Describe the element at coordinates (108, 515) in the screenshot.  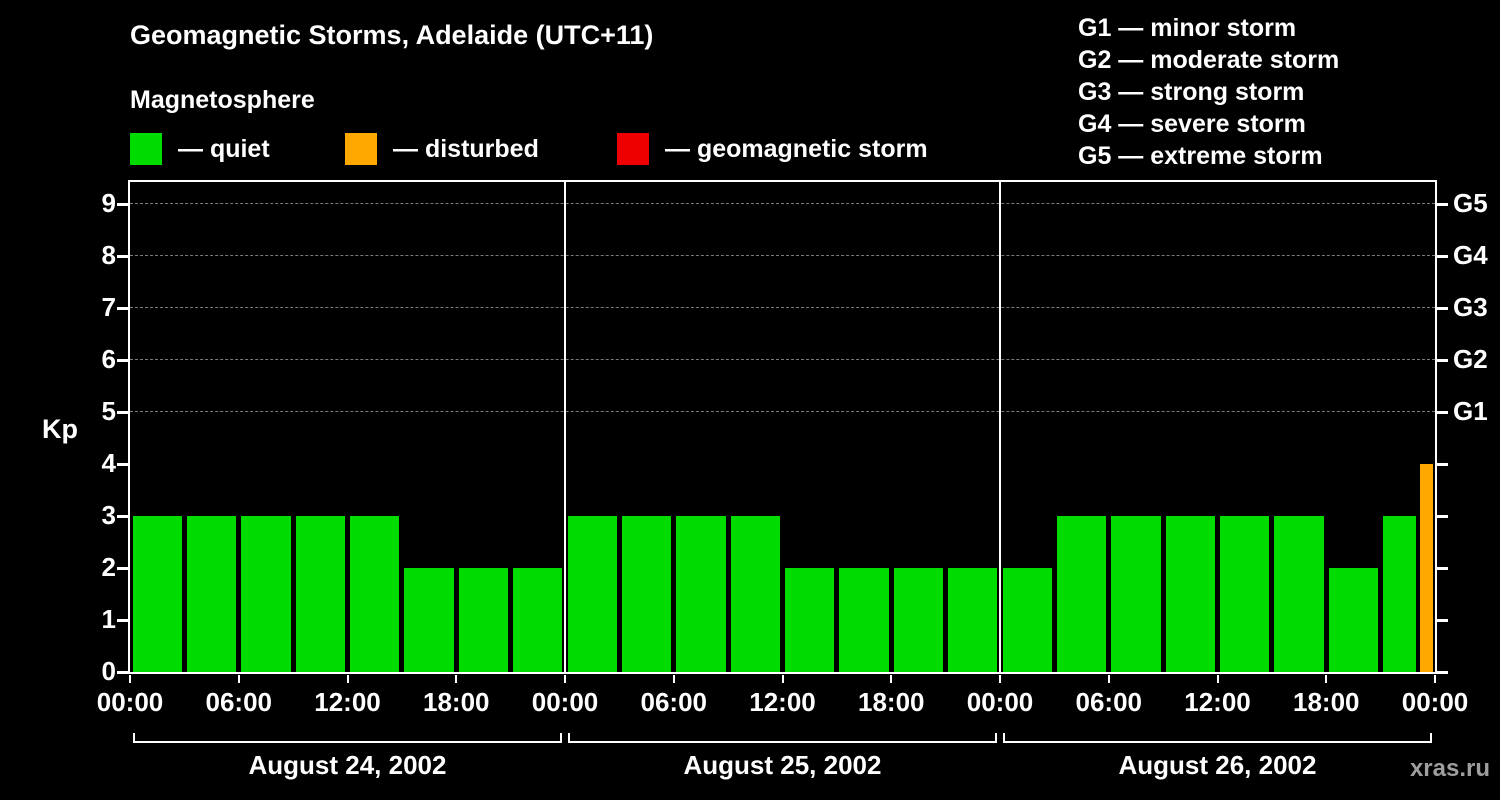
I see `y-tick-label: 3` at that location.